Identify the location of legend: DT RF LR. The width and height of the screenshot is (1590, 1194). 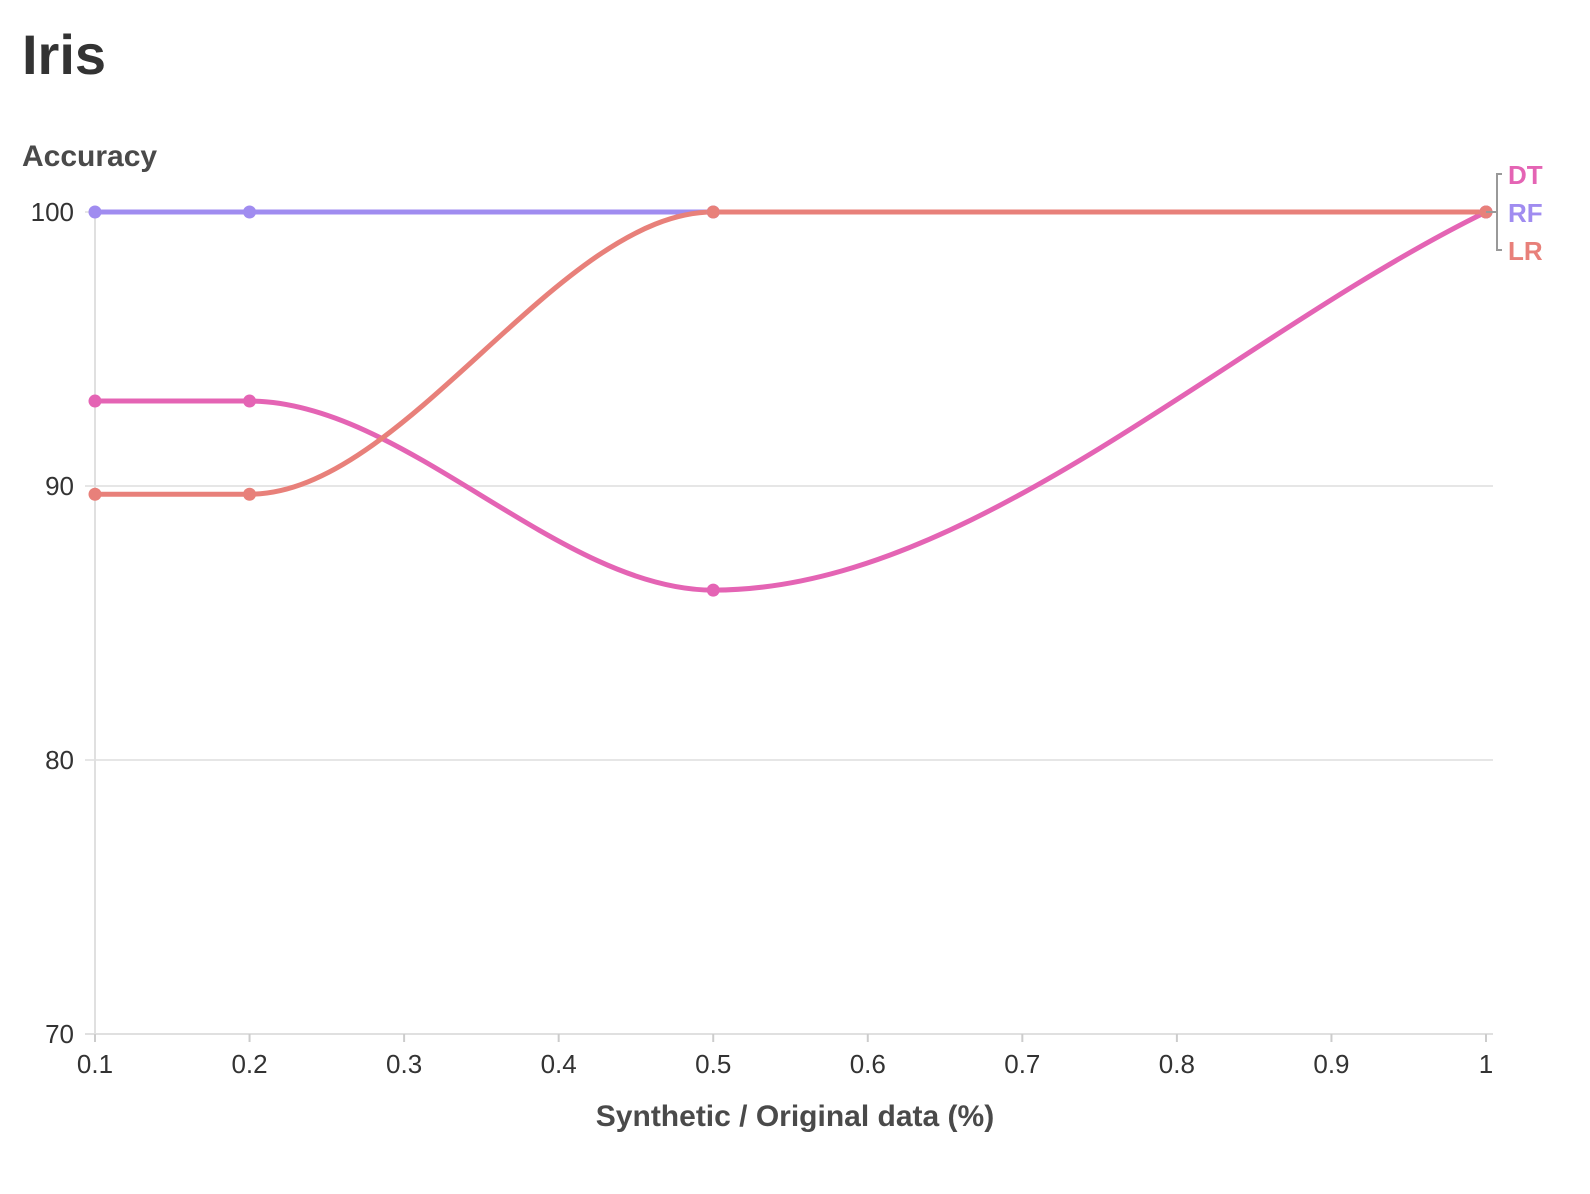
(1514, 213).